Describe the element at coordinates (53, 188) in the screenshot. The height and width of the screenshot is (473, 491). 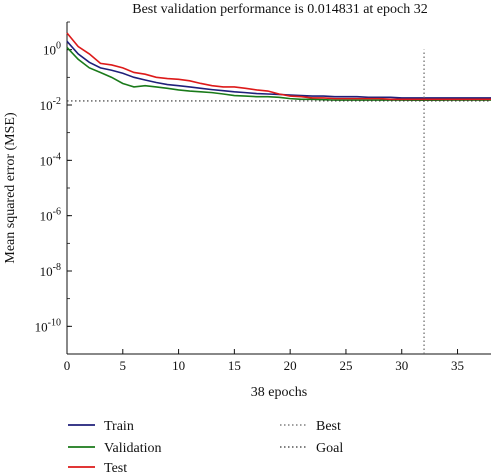
I see `y-ticks: 10⁰ 10⁻² 10⁻⁴ 10⁻⁶ 10⁻⁸ 10⁻¹⁰` at that location.